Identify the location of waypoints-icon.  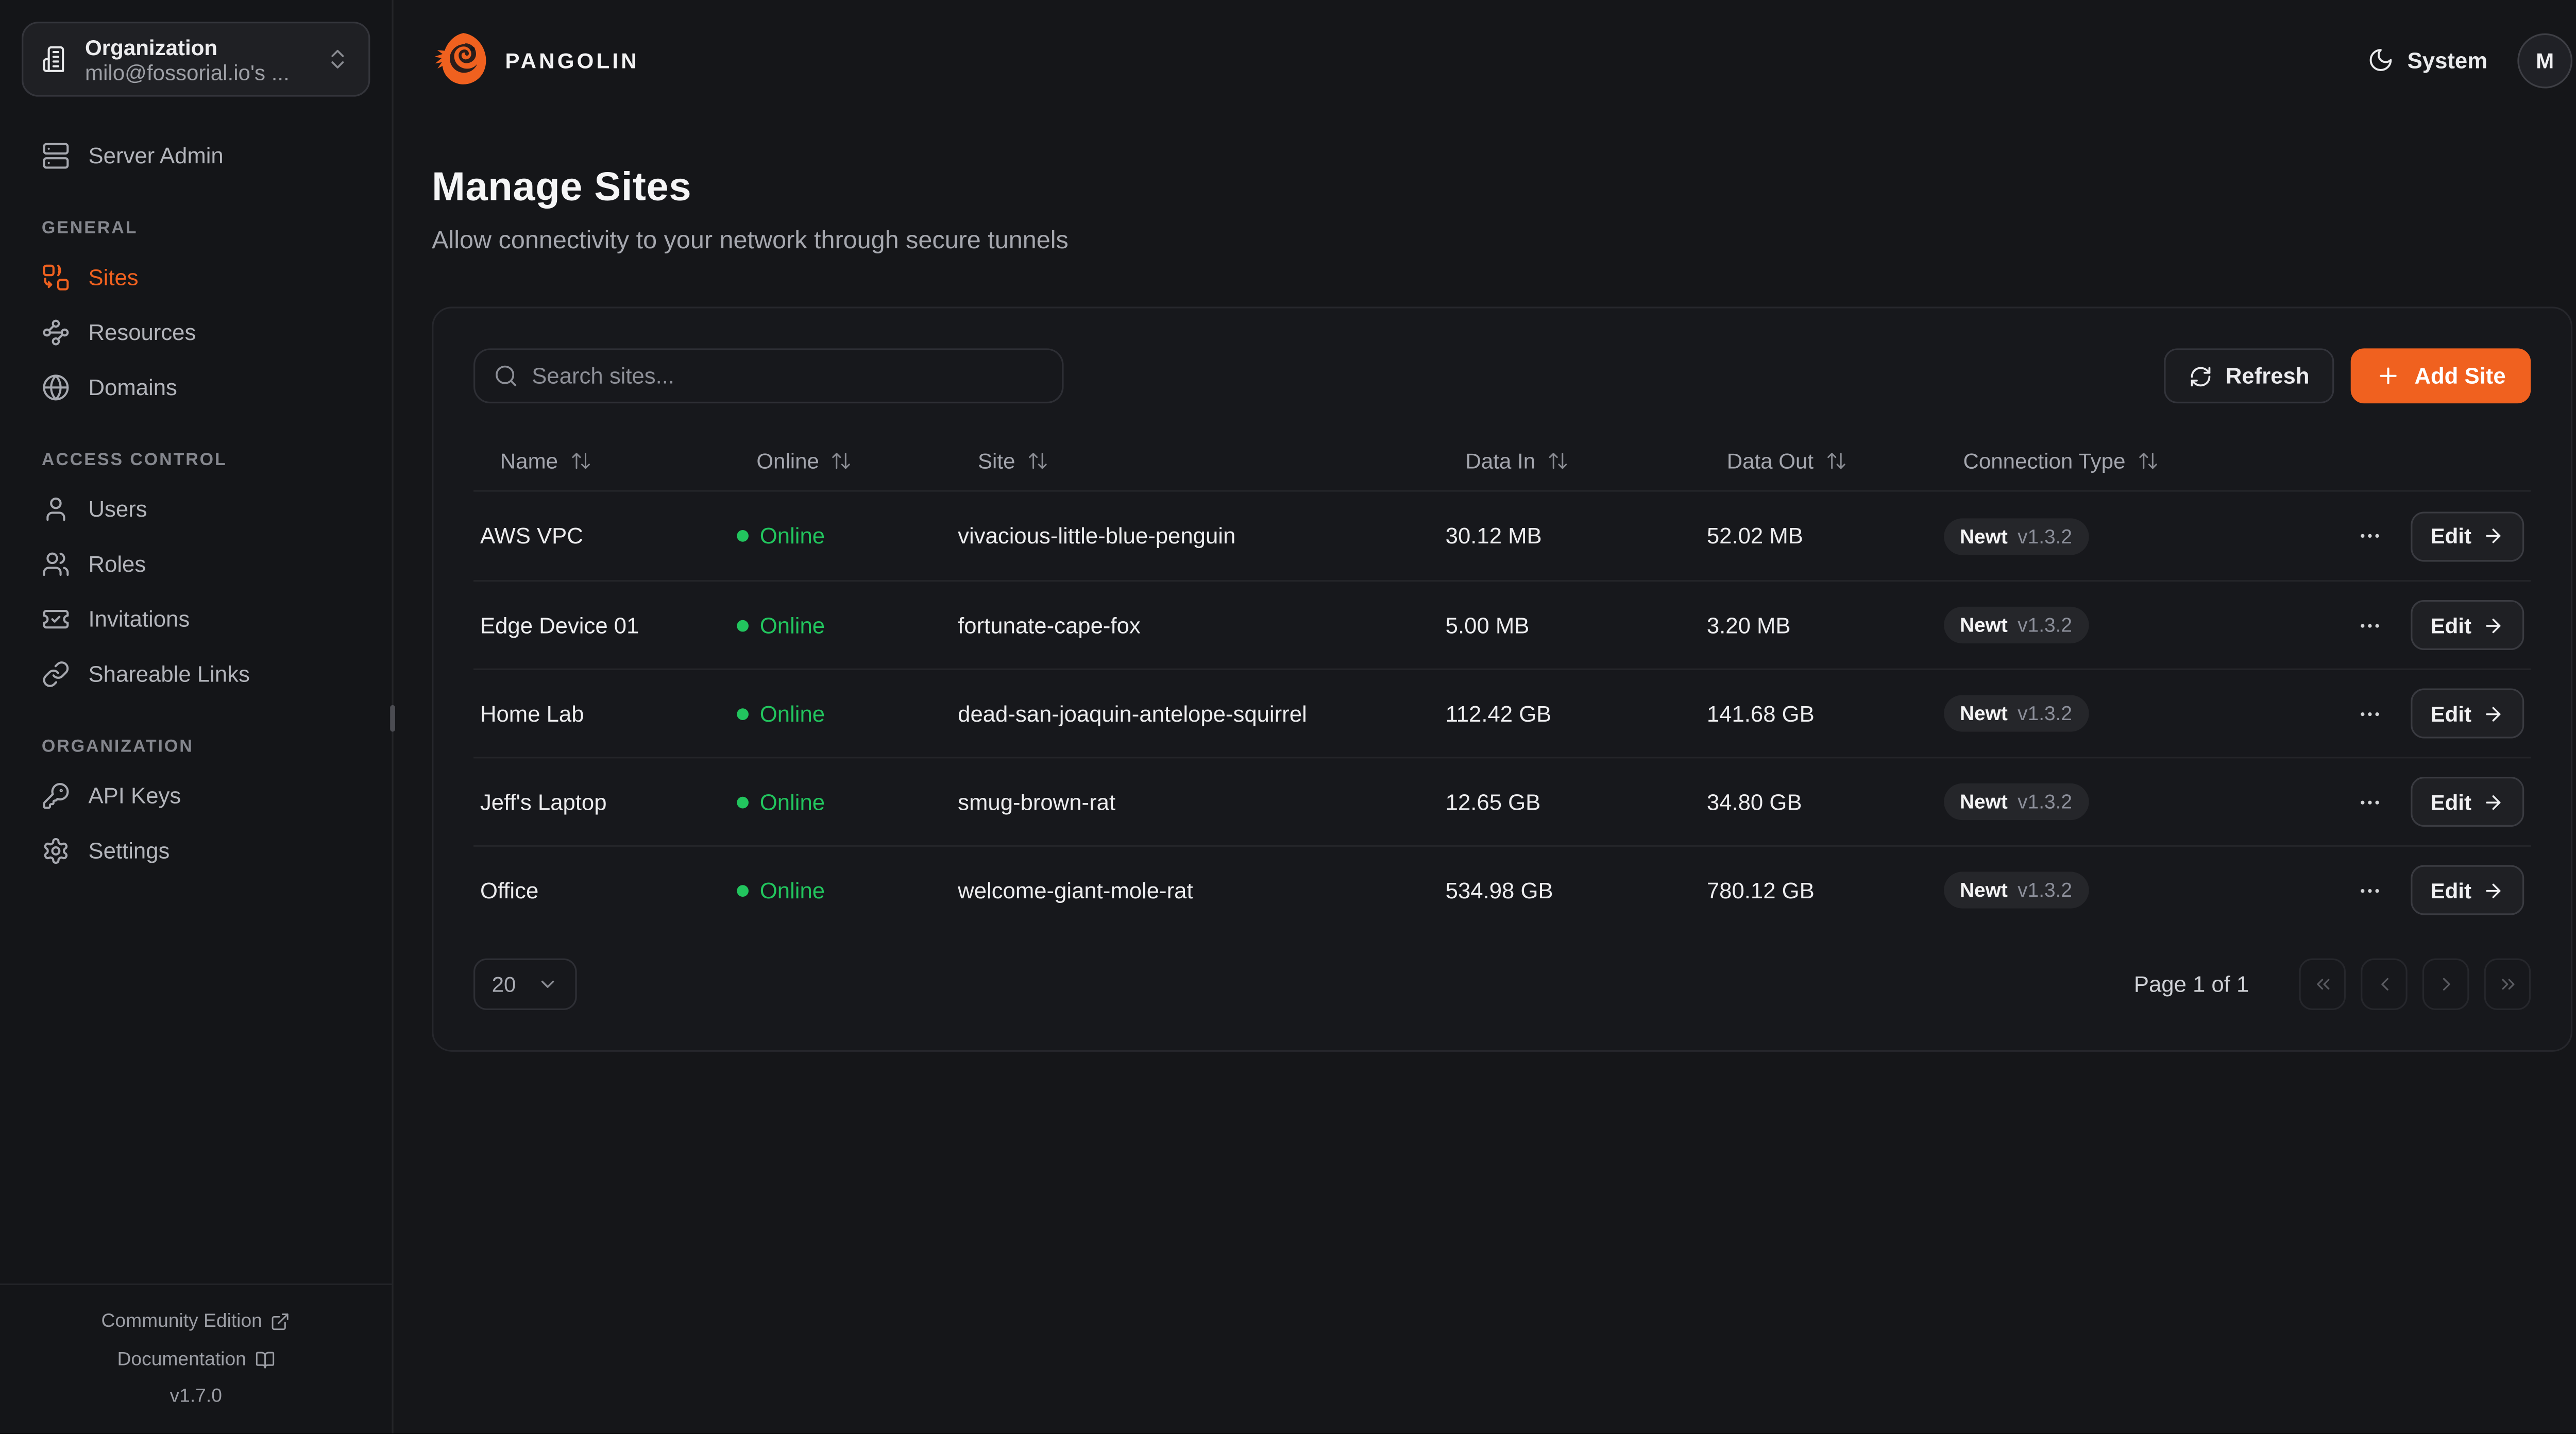
(56, 332).